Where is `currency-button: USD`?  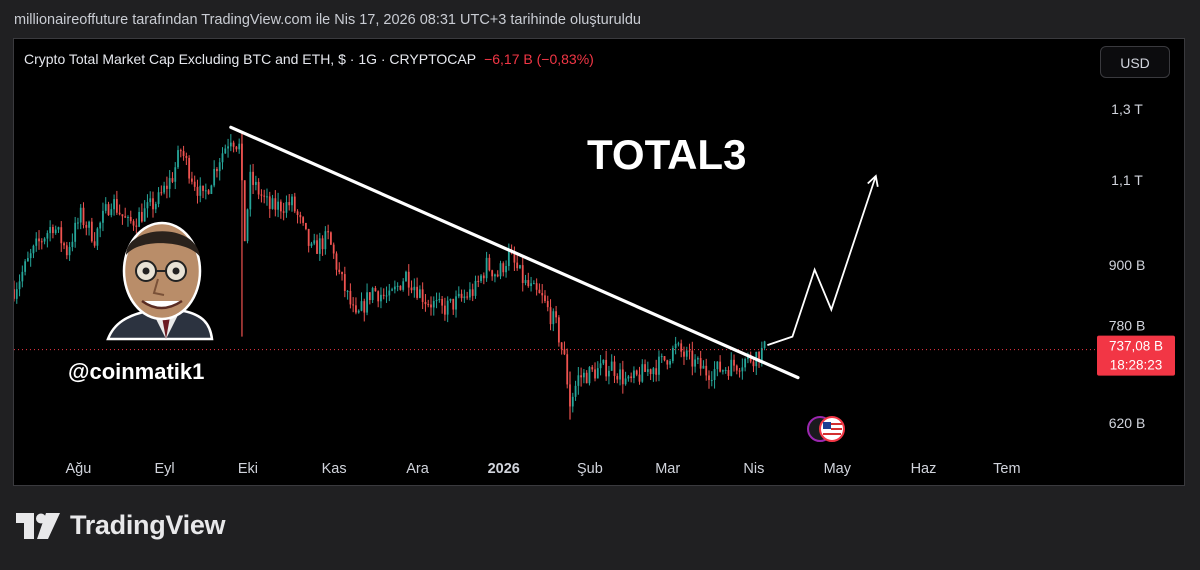 currency-button: USD is located at coordinates (1135, 62).